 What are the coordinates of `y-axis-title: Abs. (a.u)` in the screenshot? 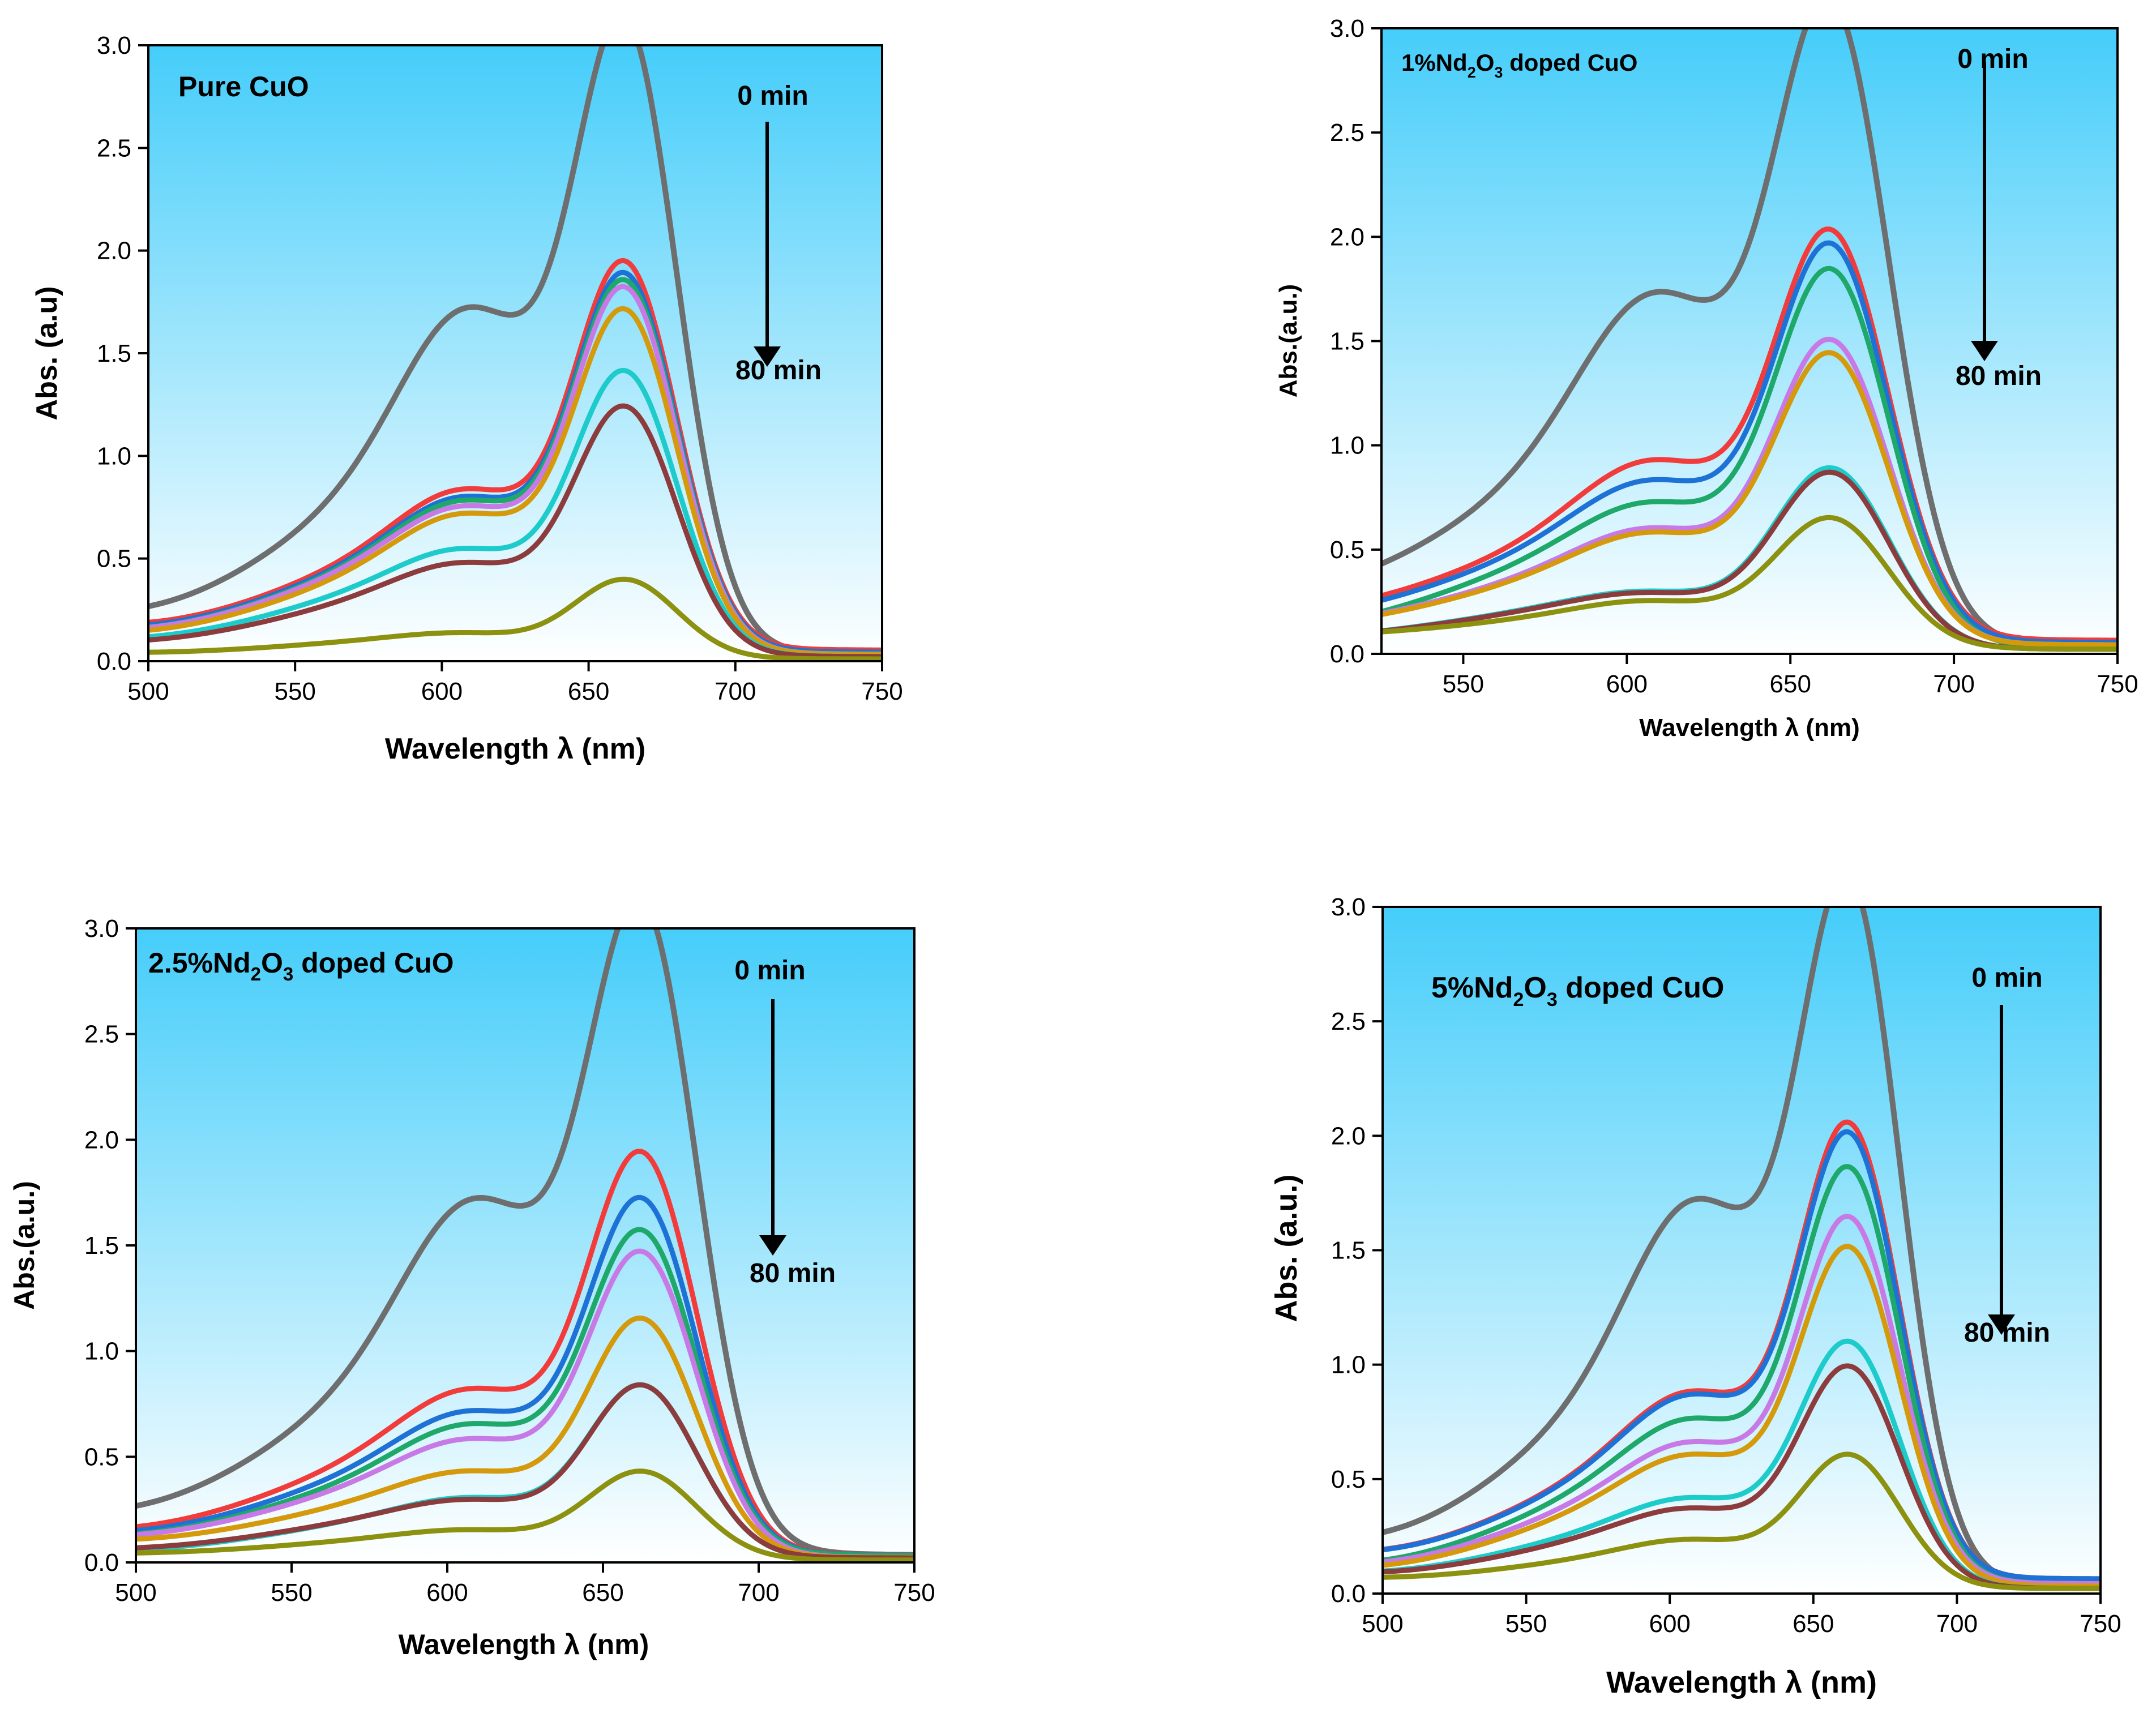 It's located at (47, 354).